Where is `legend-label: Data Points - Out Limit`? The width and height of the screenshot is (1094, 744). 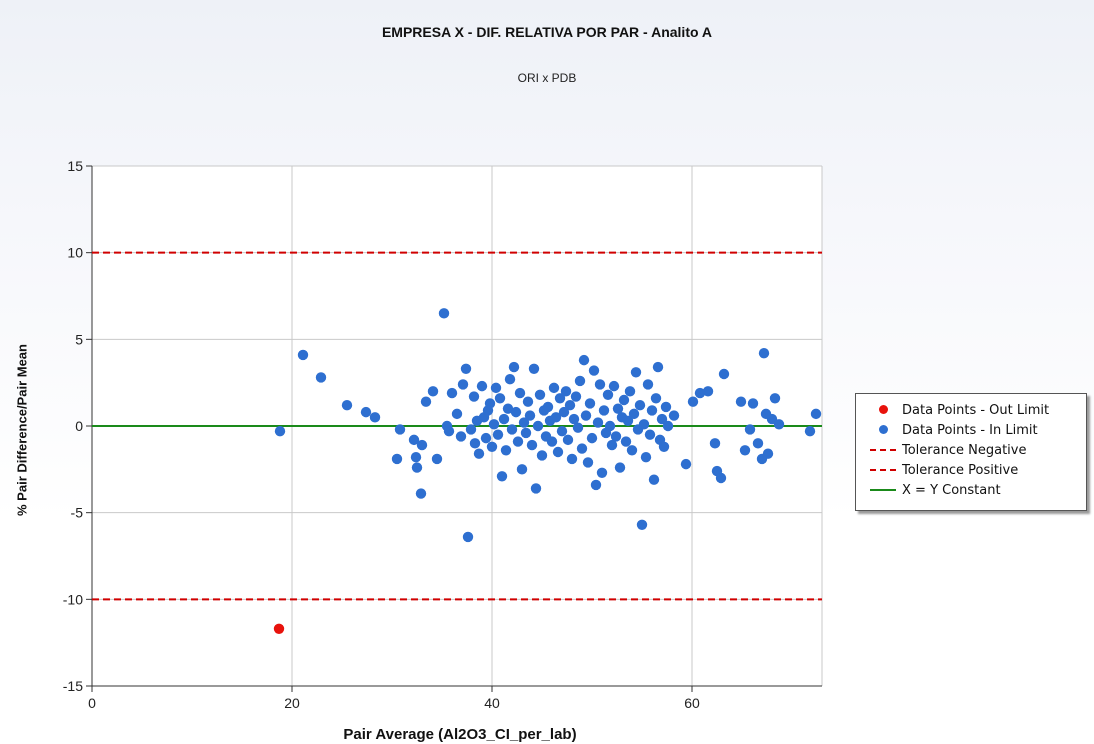 legend-label: Data Points - Out Limit is located at coordinates (976, 410).